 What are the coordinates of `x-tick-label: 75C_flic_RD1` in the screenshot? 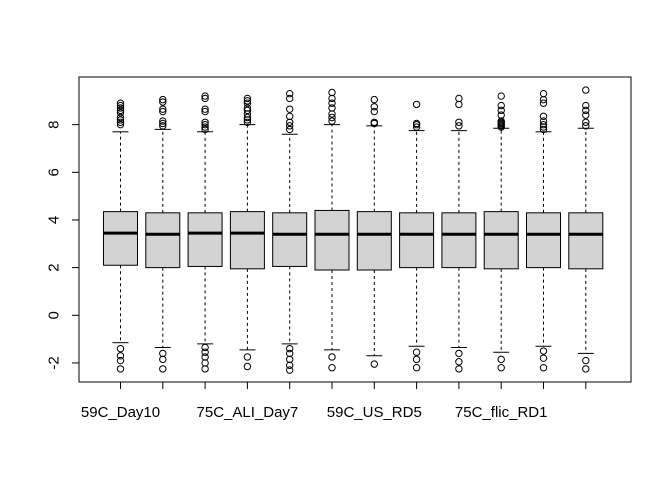 It's located at (501, 412).